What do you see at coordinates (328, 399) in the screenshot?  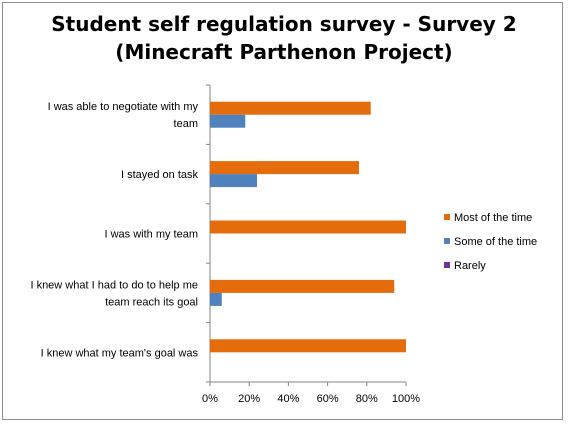 I see `x-tick-label: 60%` at bounding box center [328, 399].